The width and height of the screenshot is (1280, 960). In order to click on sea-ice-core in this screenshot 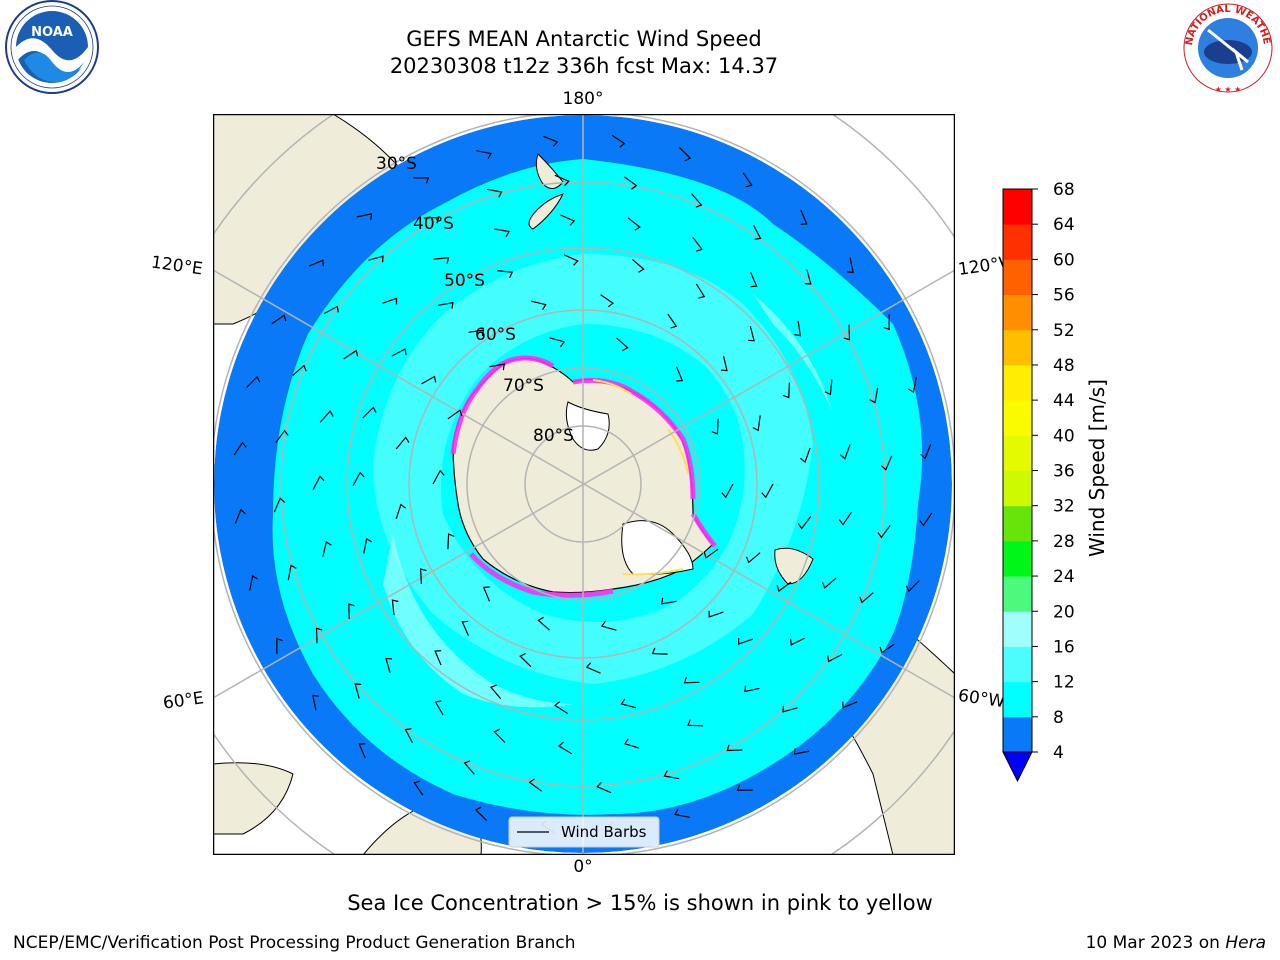, I will do `click(640, 477)`.